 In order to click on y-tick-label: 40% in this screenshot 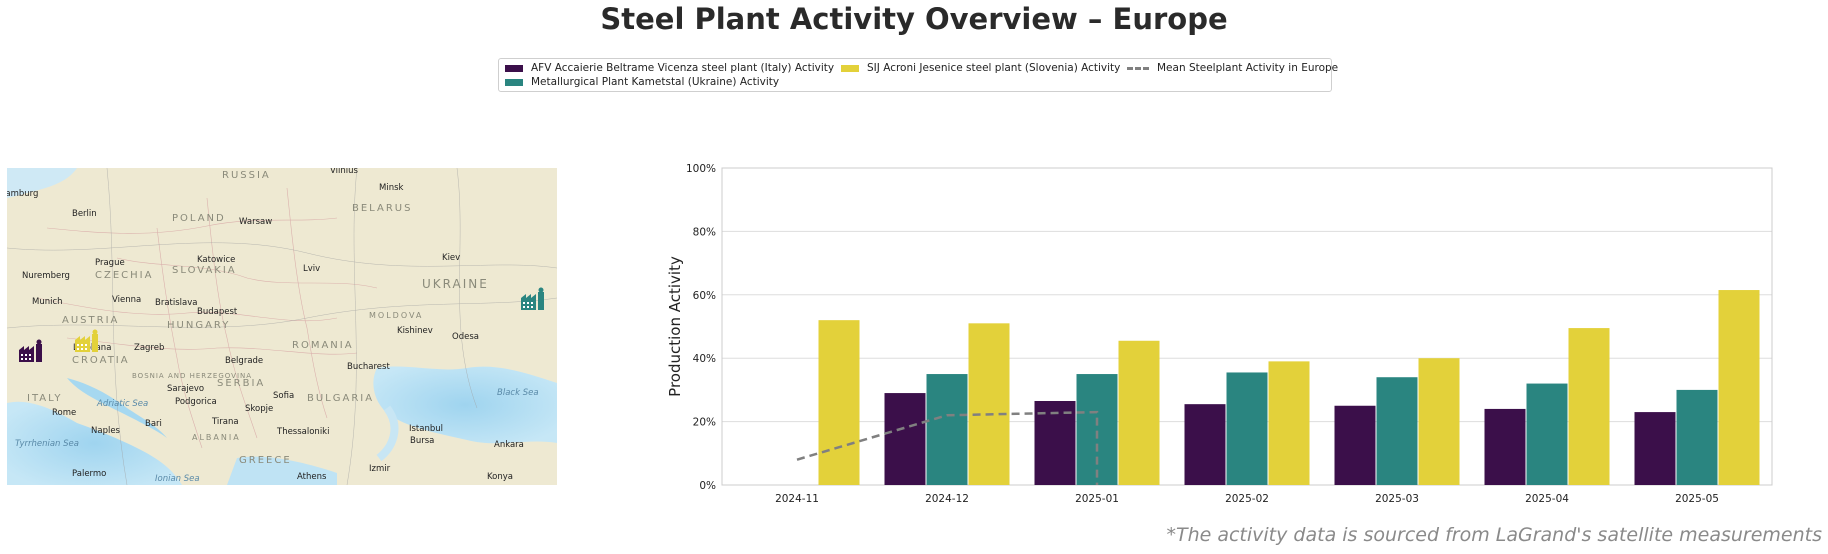, I will do `click(704, 359)`.